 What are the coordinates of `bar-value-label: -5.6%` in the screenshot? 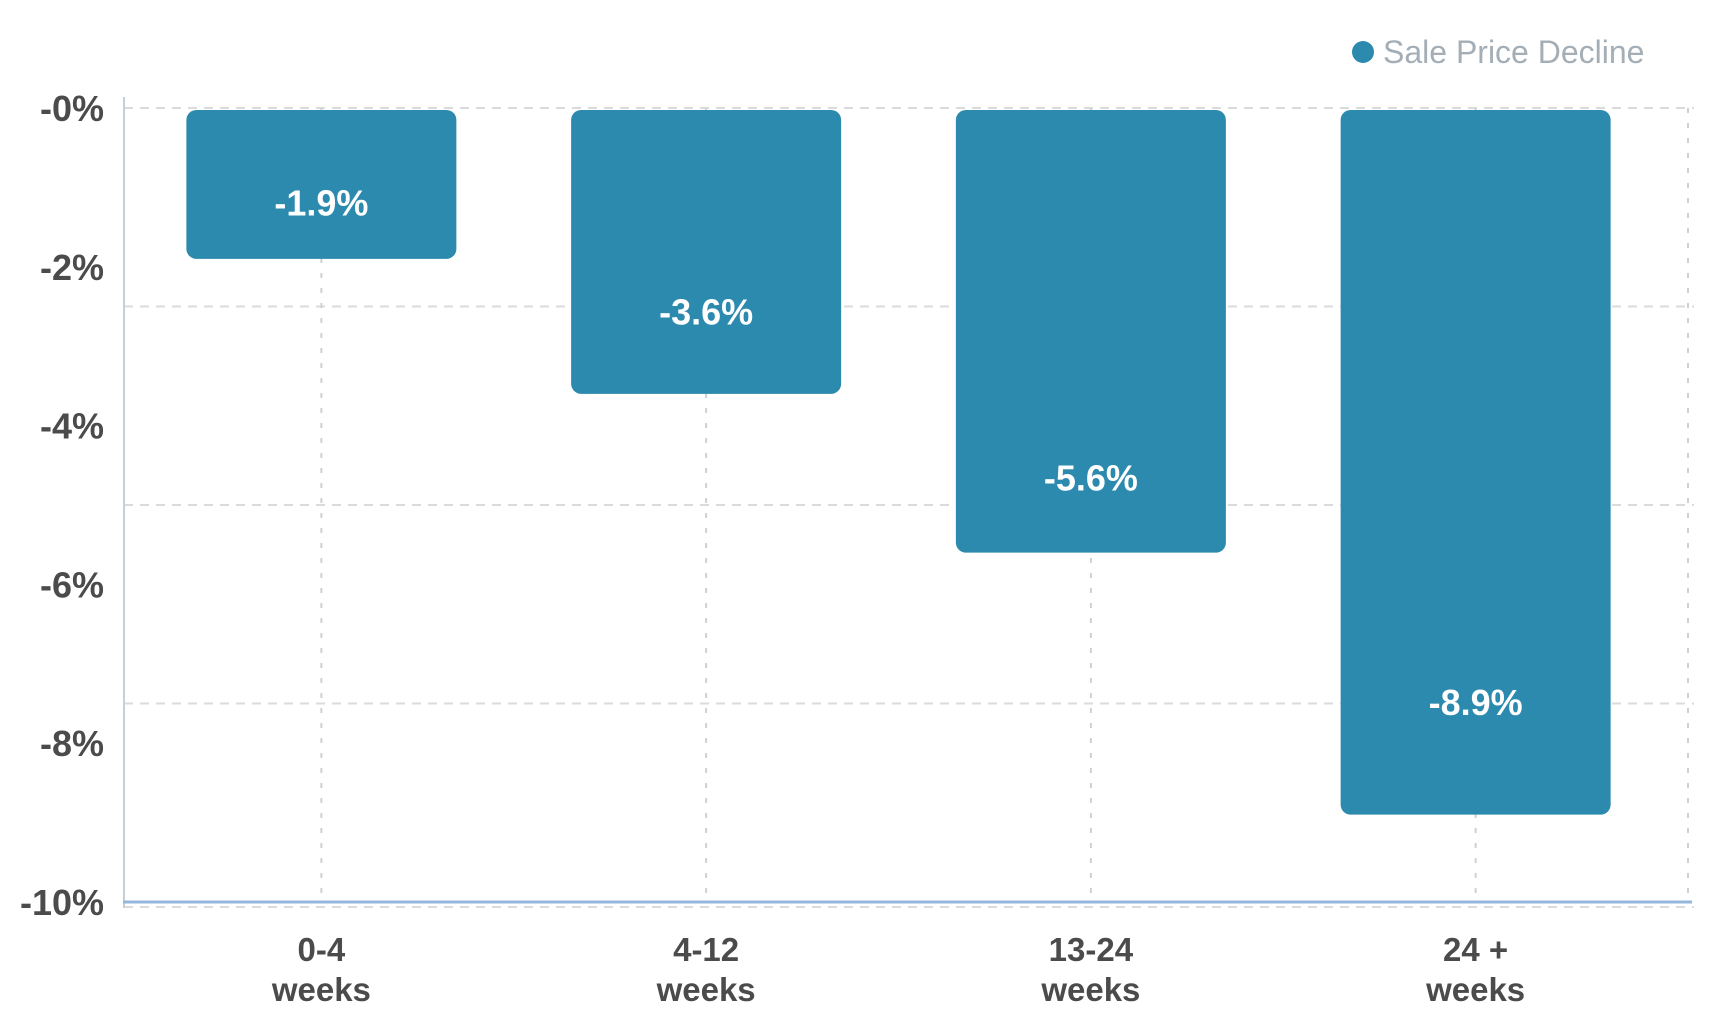 It's located at (1091, 477).